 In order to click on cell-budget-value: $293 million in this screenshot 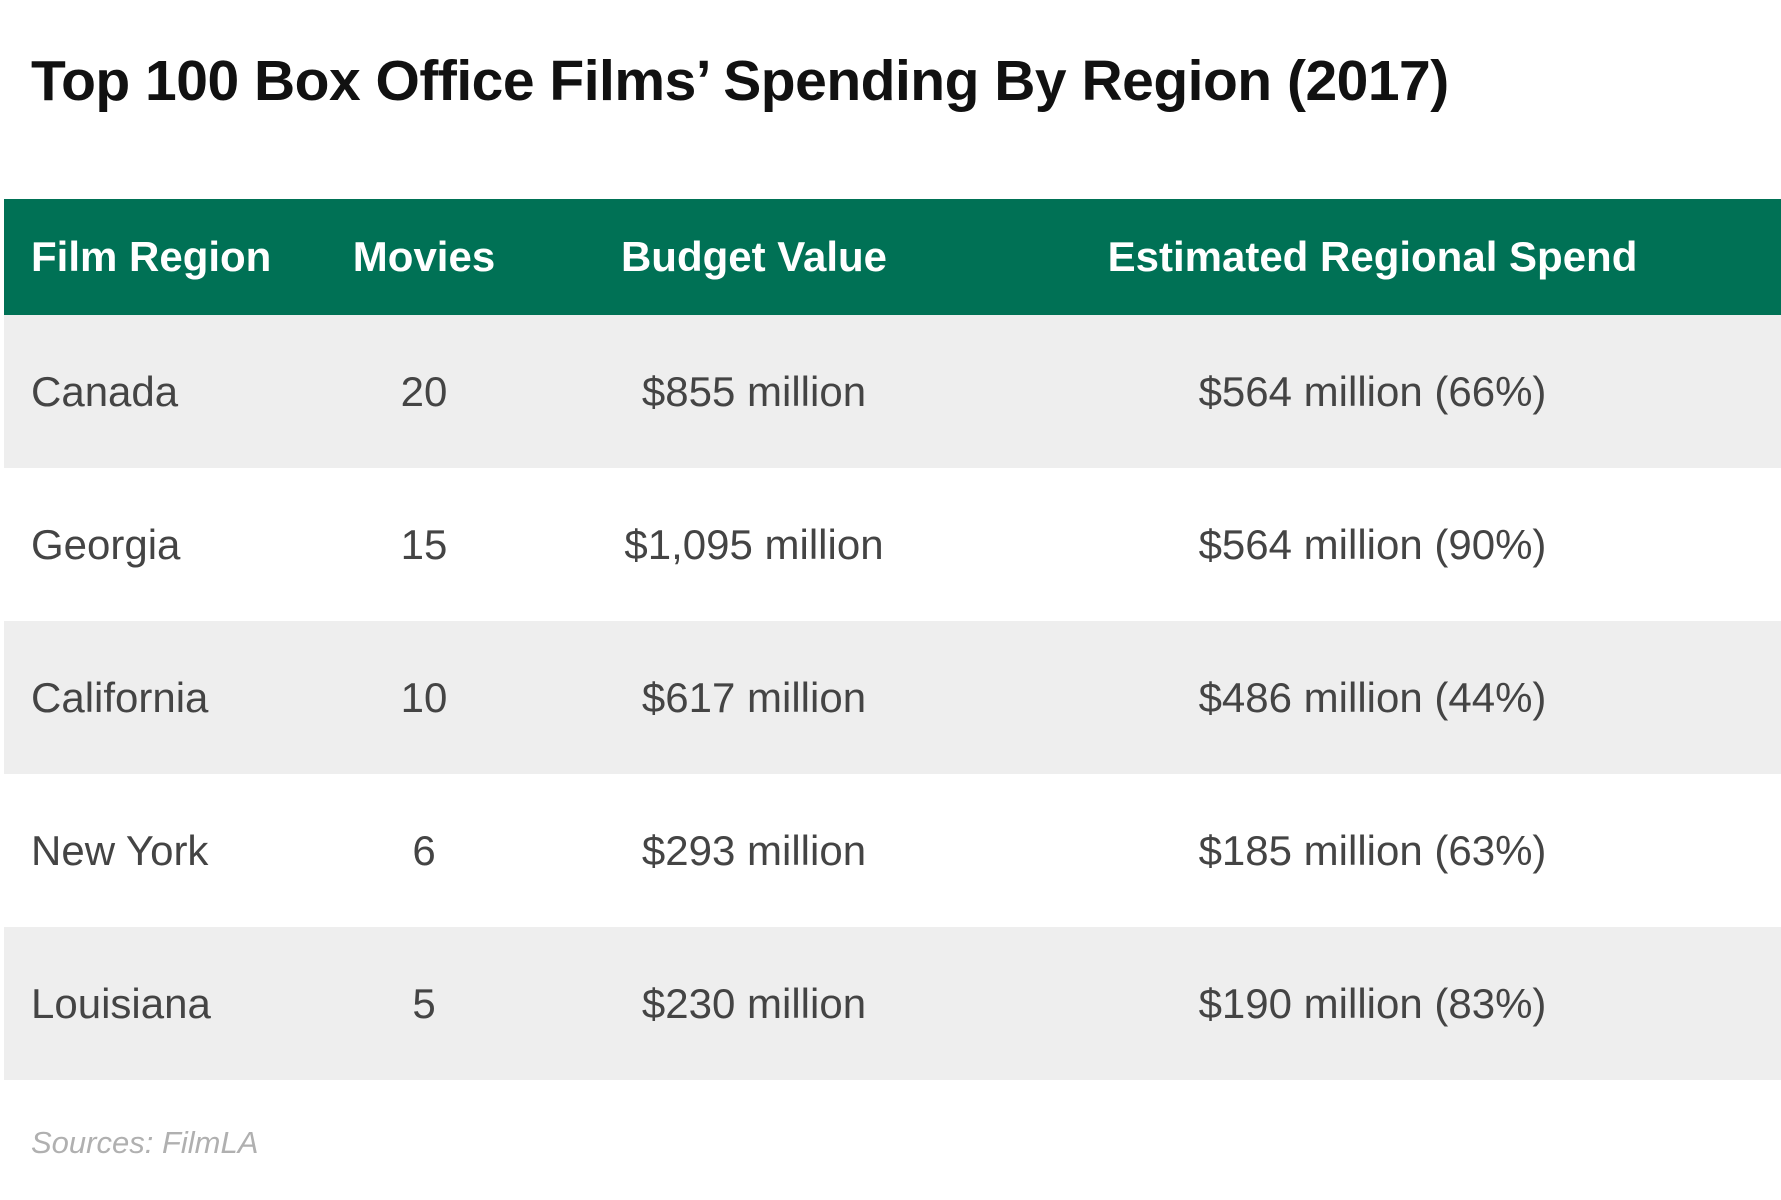, I will do `click(754, 850)`.